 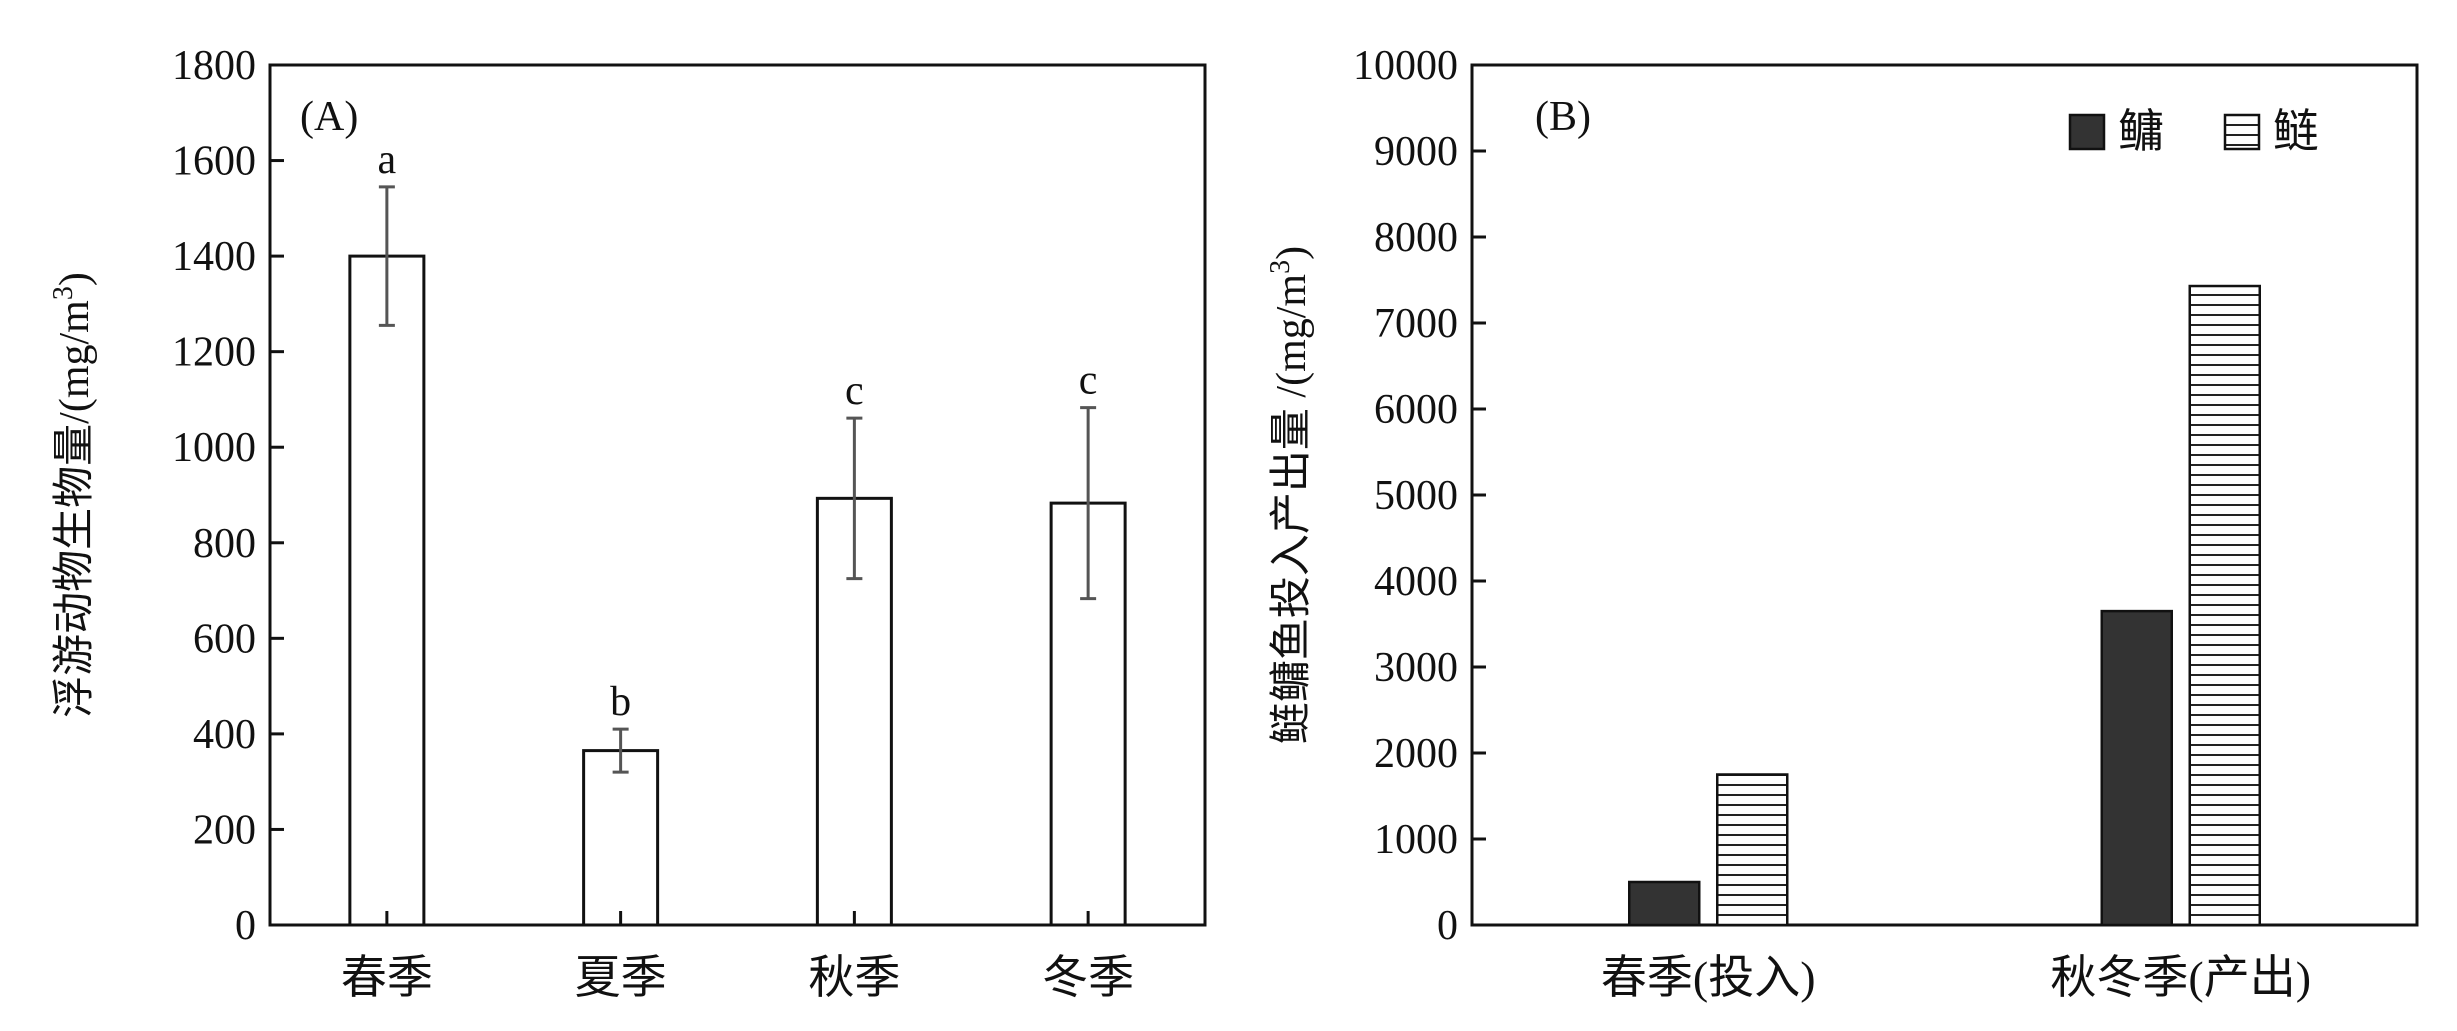 What do you see at coordinates (224, 735) in the screenshot?
I see `y-tick-label: 400` at bounding box center [224, 735].